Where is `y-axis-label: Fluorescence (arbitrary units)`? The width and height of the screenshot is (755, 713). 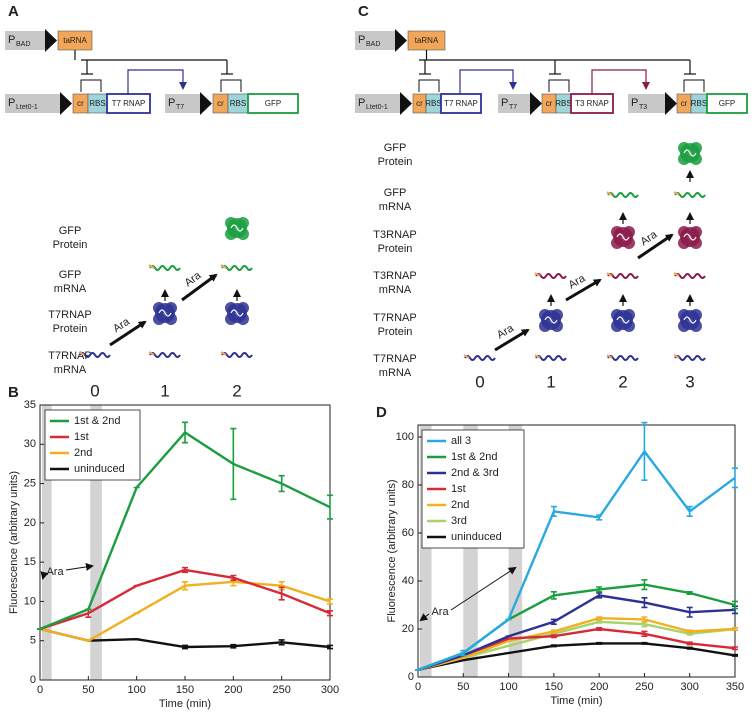
y-axis-label: Fluorescence (arbitrary units) is located at coordinates (392, 550).